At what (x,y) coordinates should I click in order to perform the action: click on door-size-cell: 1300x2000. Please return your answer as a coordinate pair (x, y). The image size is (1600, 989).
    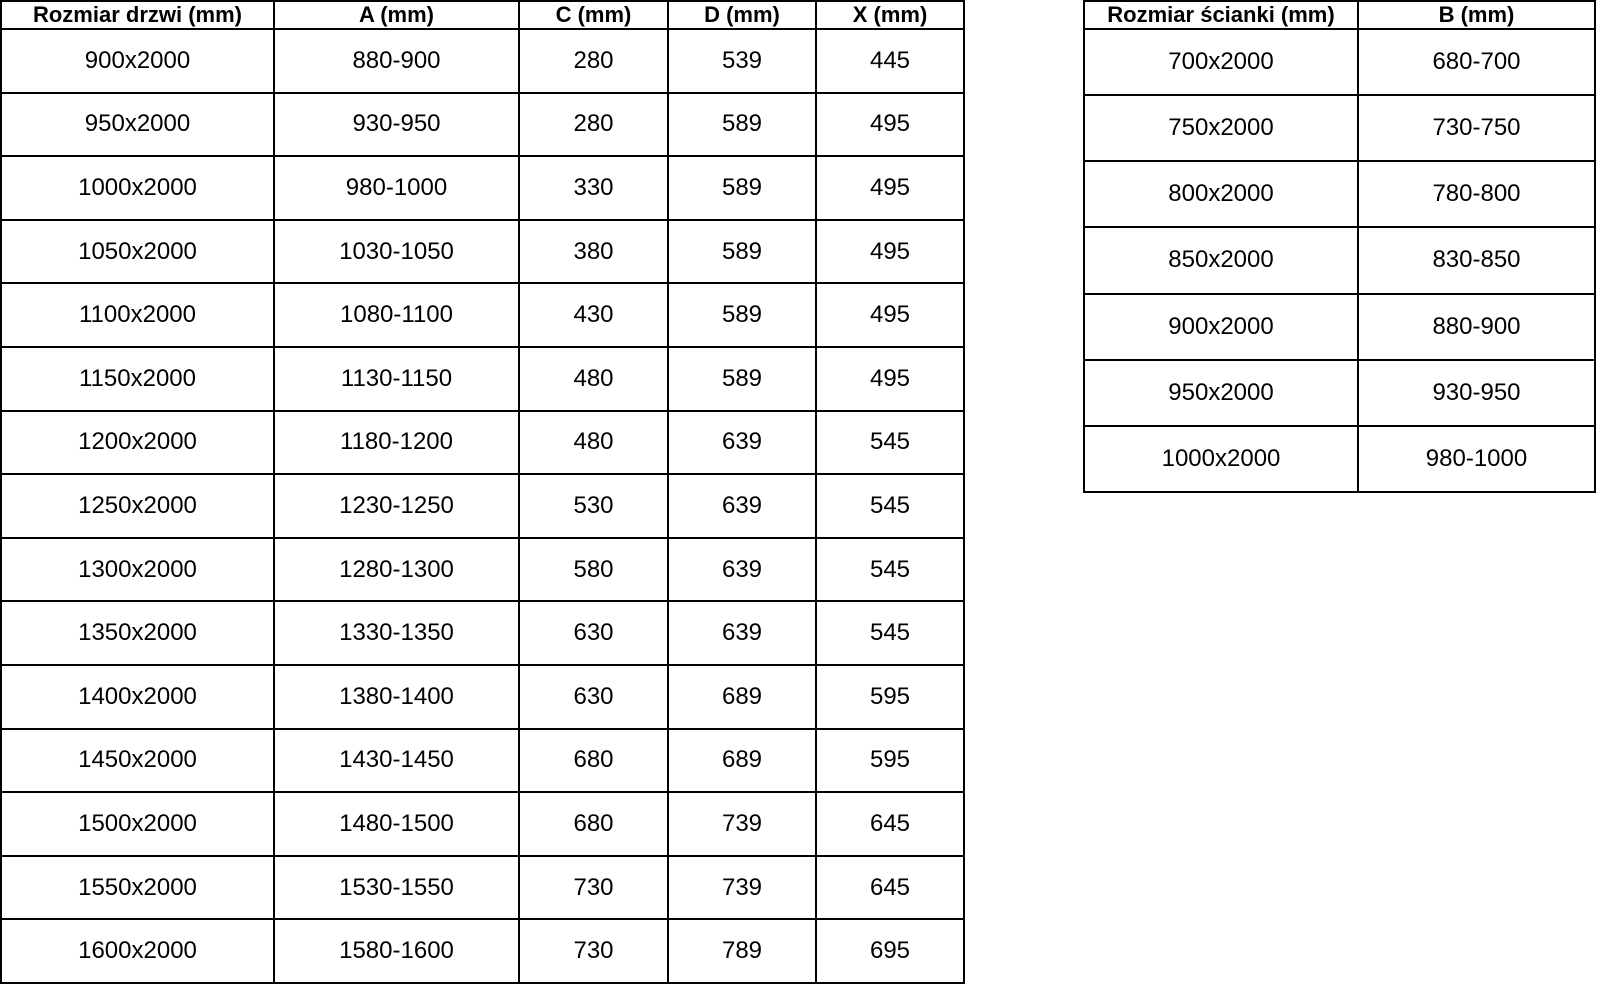
    Looking at the image, I should click on (137, 569).